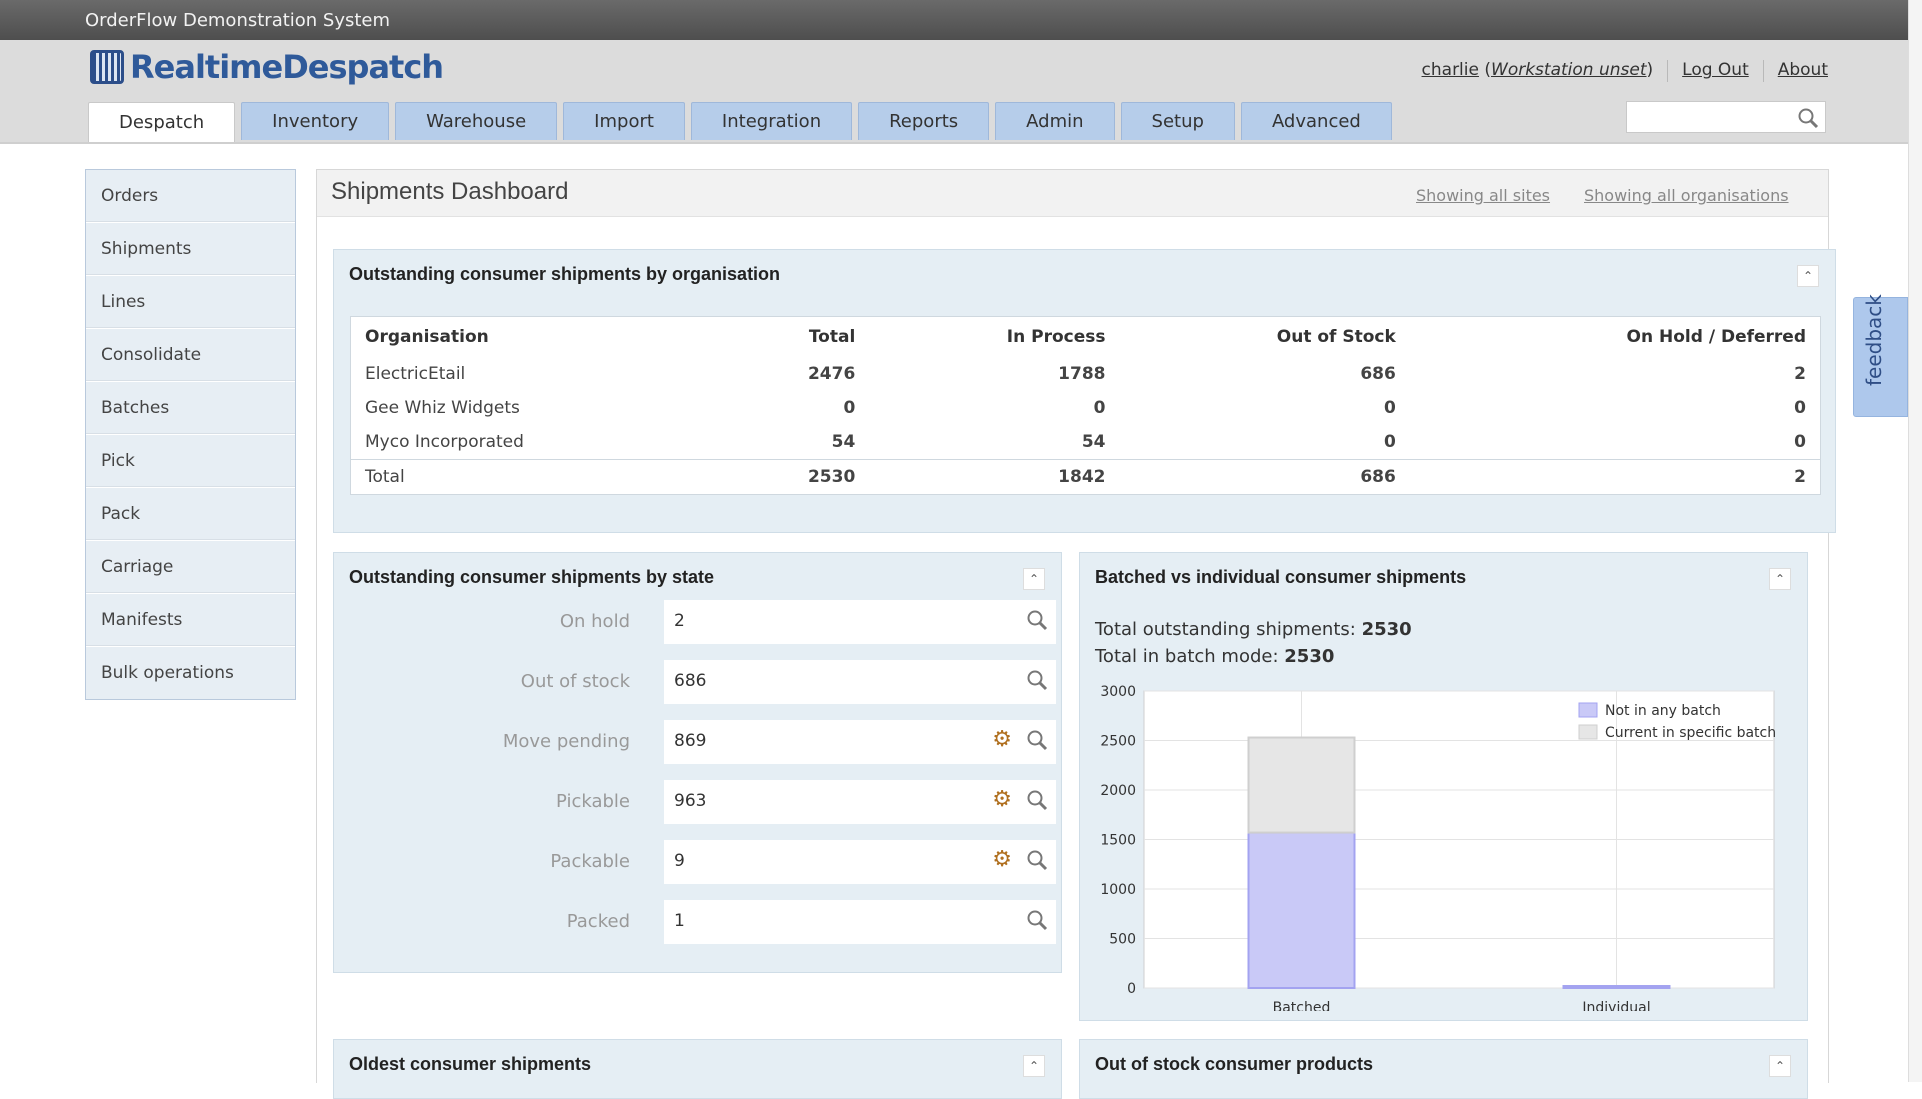  Describe the element at coordinates (1588, 732) in the screenshot. I see `legend-swatch` at that location.